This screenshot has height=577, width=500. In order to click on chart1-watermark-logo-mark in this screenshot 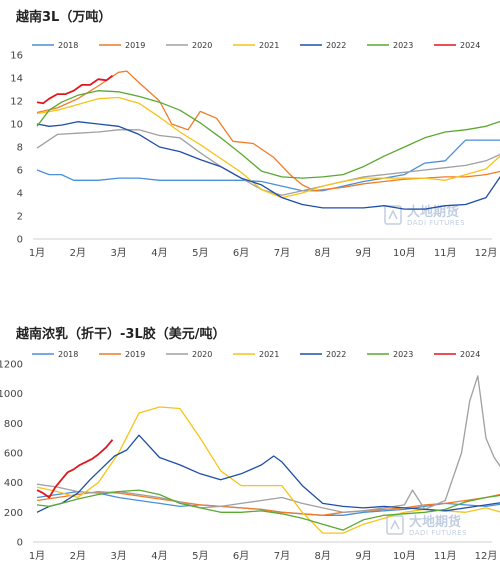, I will do `click(393, 214)`.